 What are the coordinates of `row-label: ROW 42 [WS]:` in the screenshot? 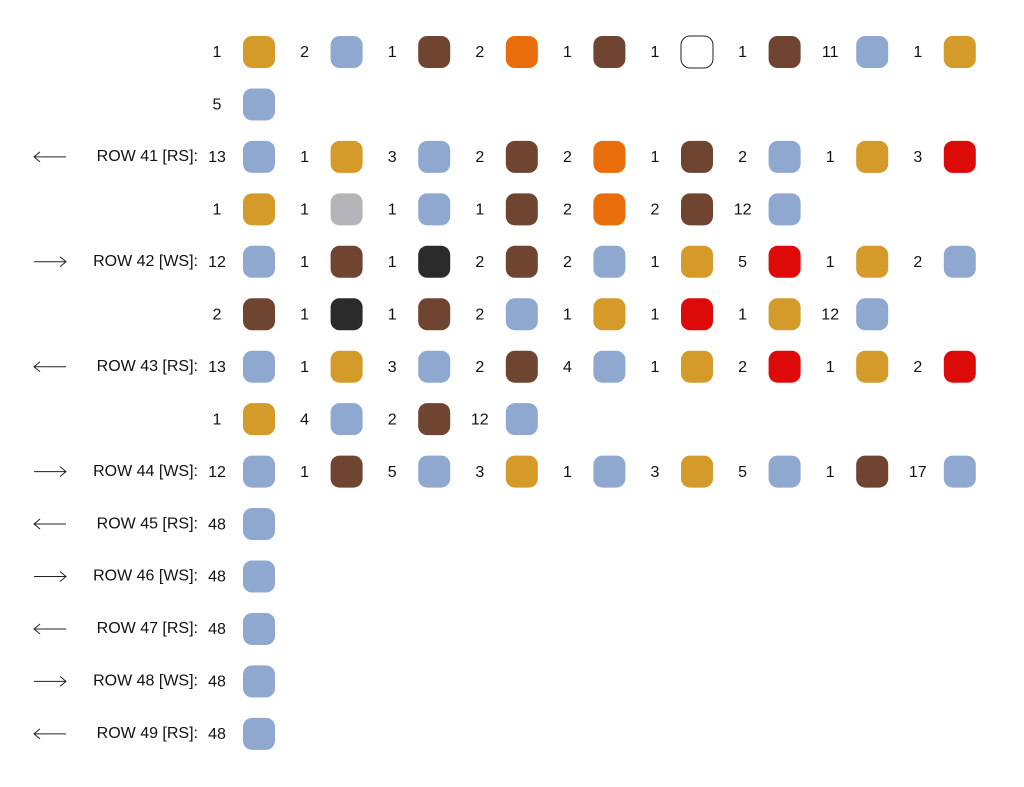 It's located at (145, 261).